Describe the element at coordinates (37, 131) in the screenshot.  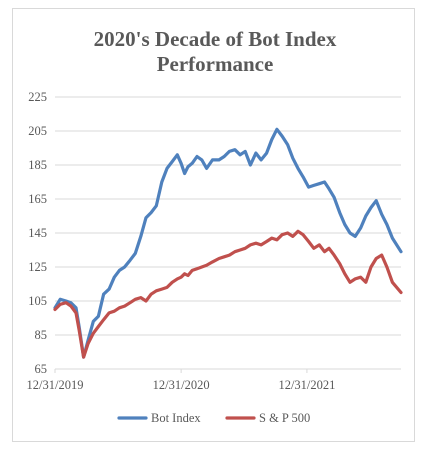
I see `y-tick-label: 205` at that location.